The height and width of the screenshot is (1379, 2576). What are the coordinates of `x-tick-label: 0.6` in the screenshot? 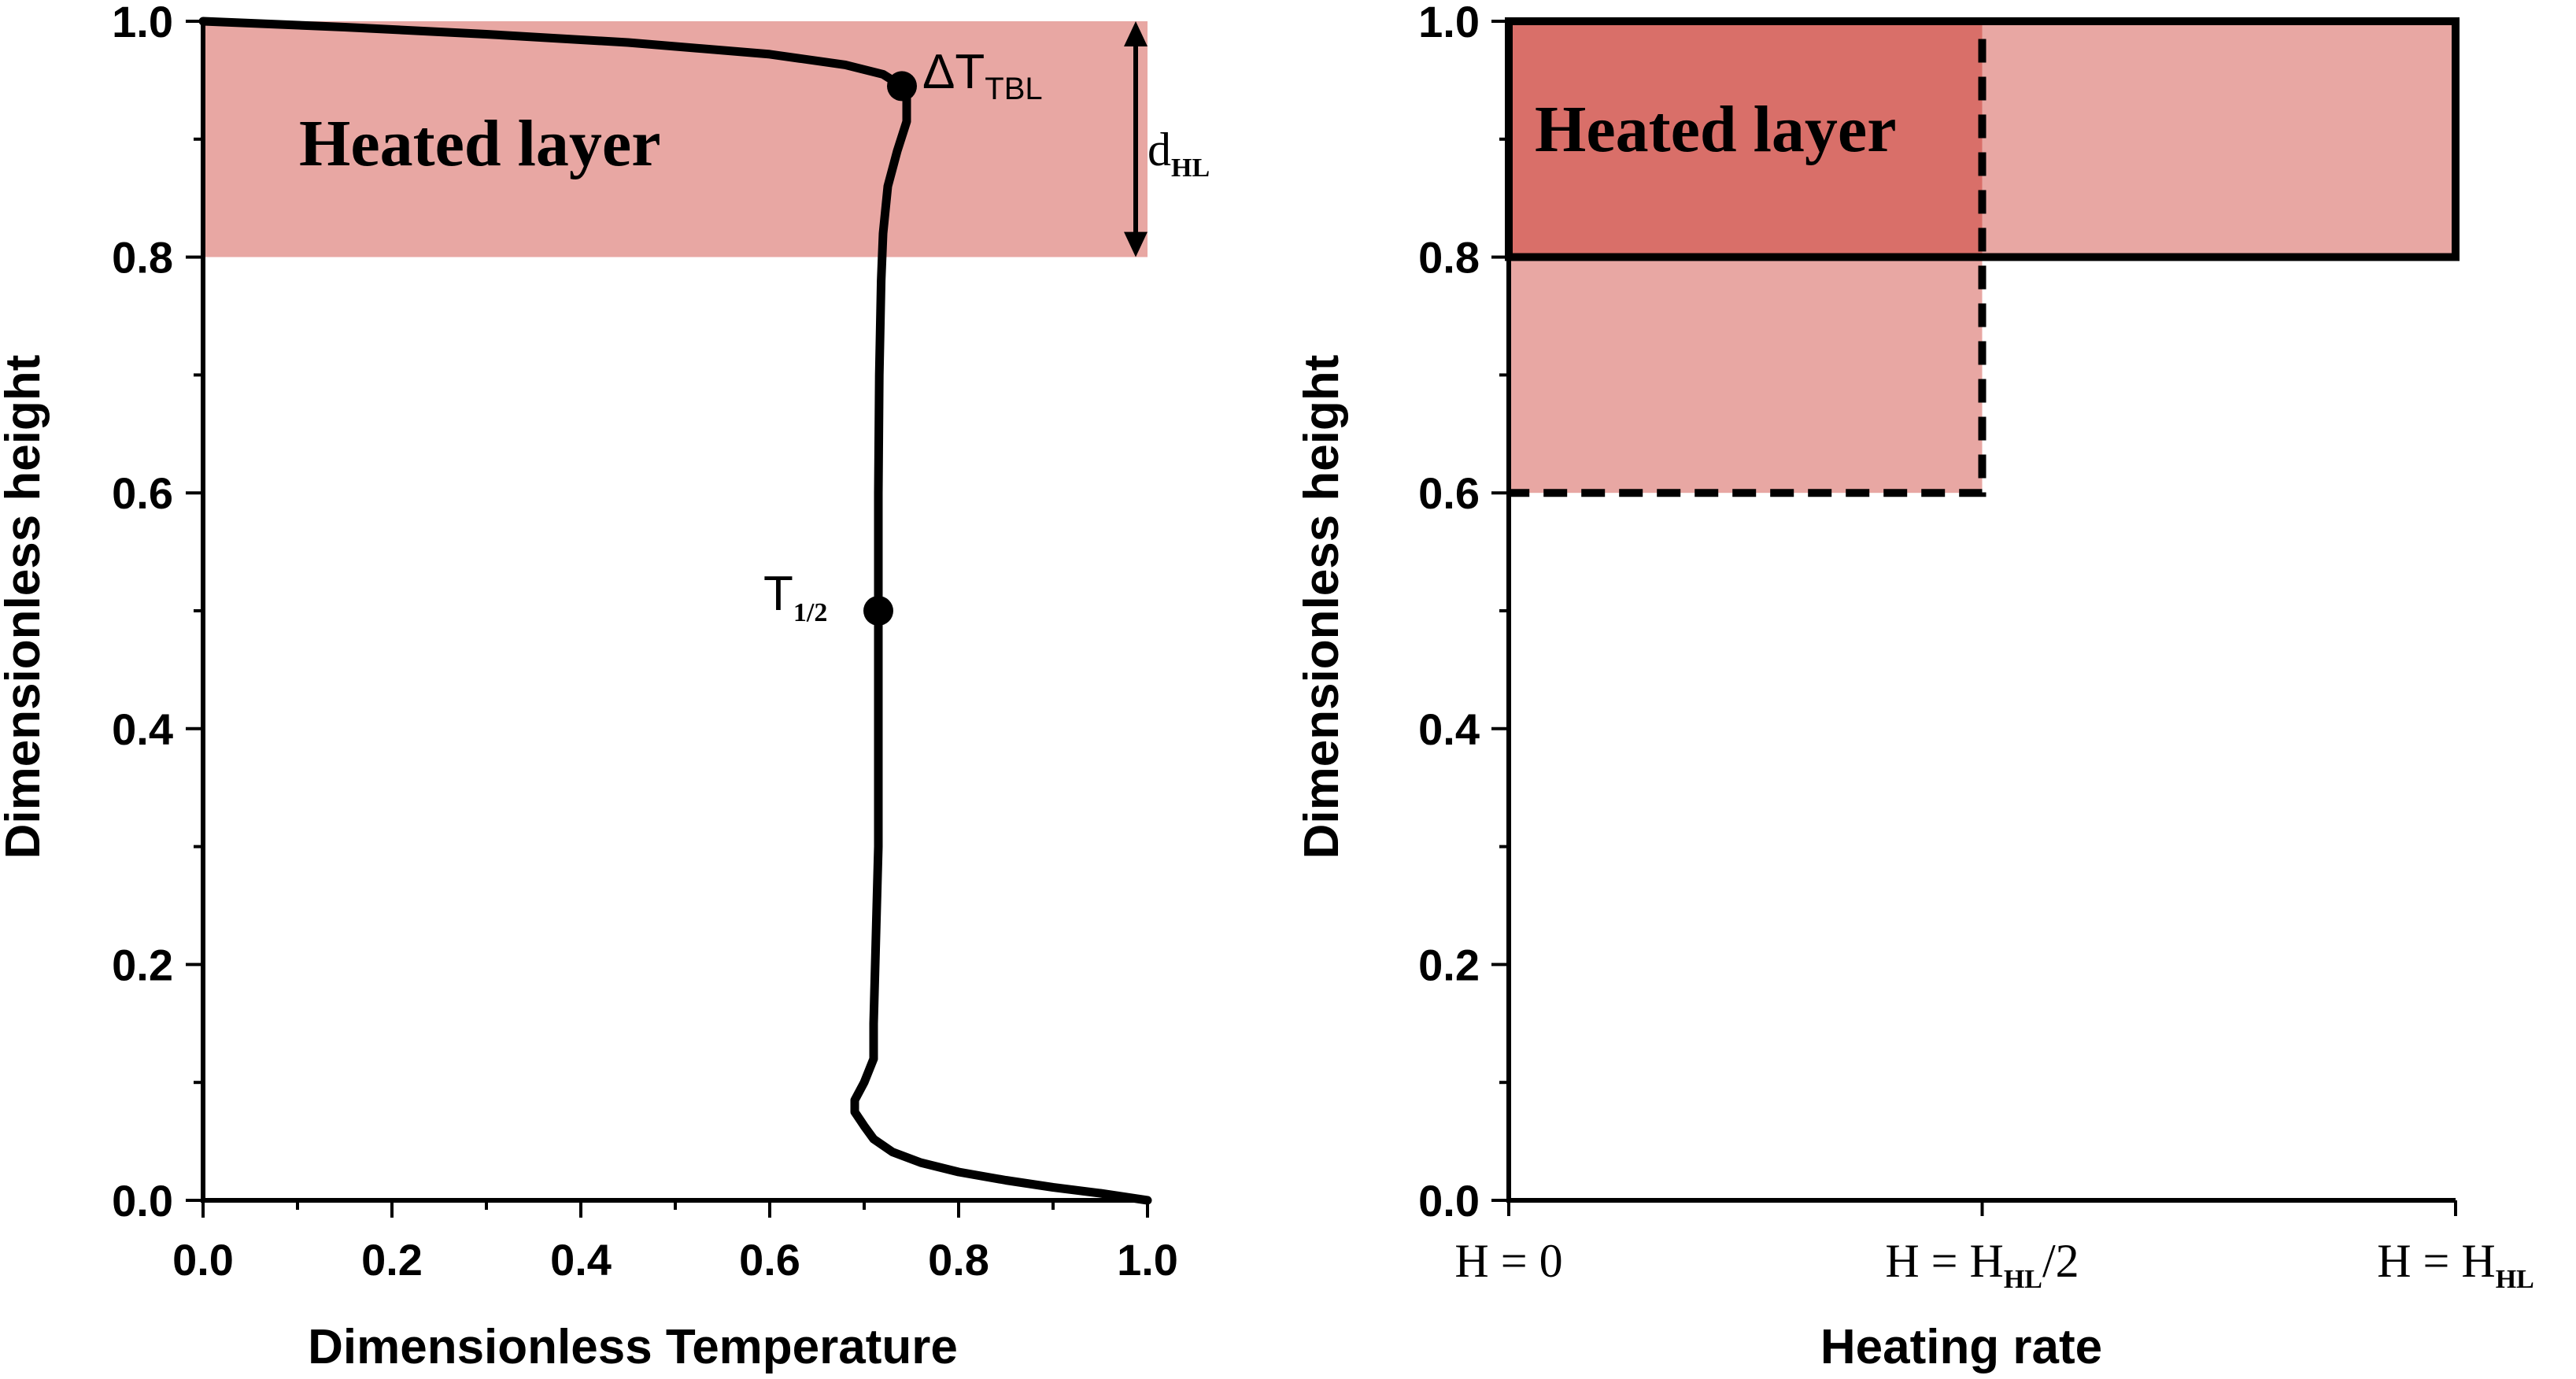 It's located at (769, 1260).